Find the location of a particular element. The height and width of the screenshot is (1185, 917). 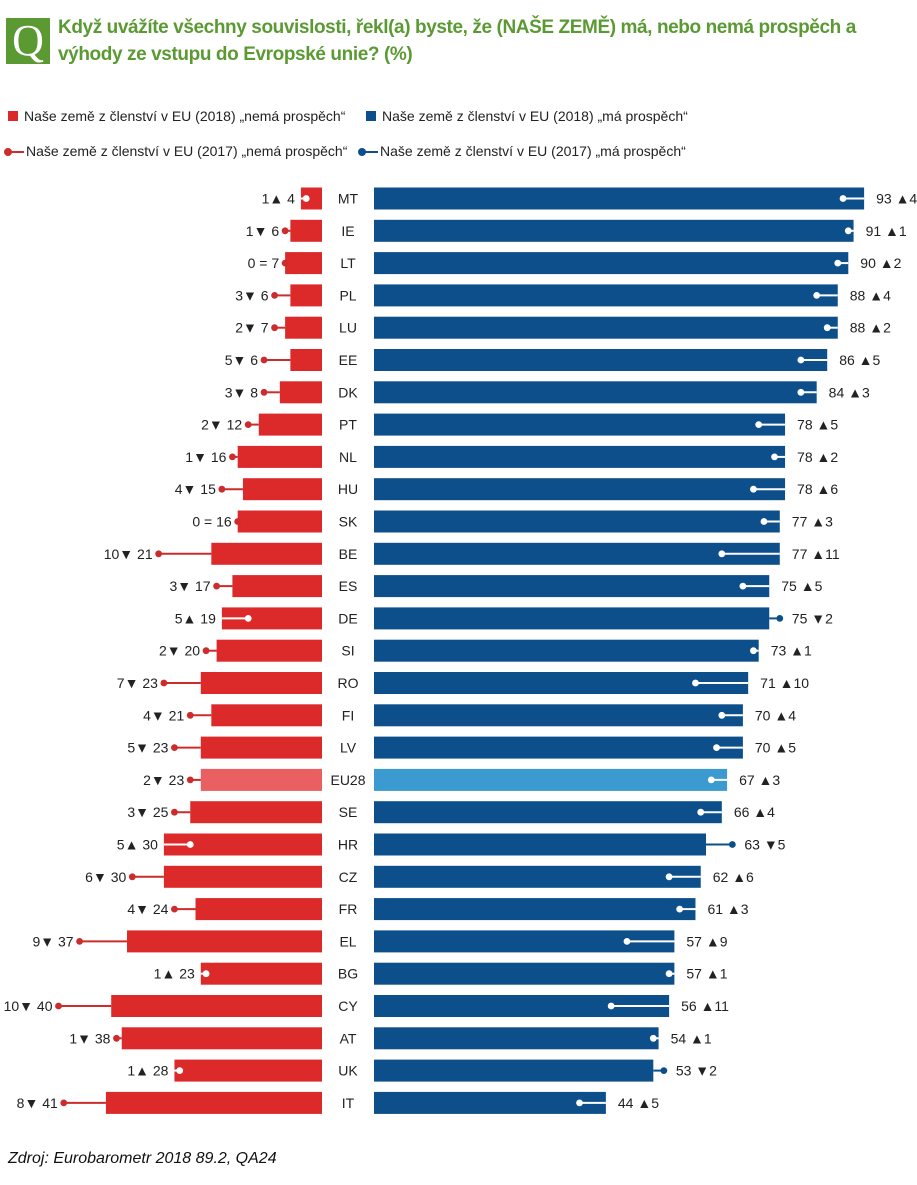

label-has-nl: 78 ▲2 is located at coordinates (817, 457).